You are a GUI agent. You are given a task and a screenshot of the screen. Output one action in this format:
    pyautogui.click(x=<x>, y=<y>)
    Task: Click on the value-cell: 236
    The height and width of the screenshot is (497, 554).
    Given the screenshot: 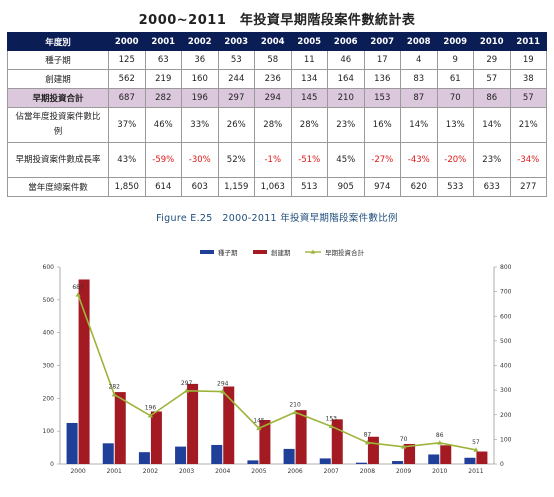 What is the action you would take?
    pyautogui.click(x=273, y=79)
    